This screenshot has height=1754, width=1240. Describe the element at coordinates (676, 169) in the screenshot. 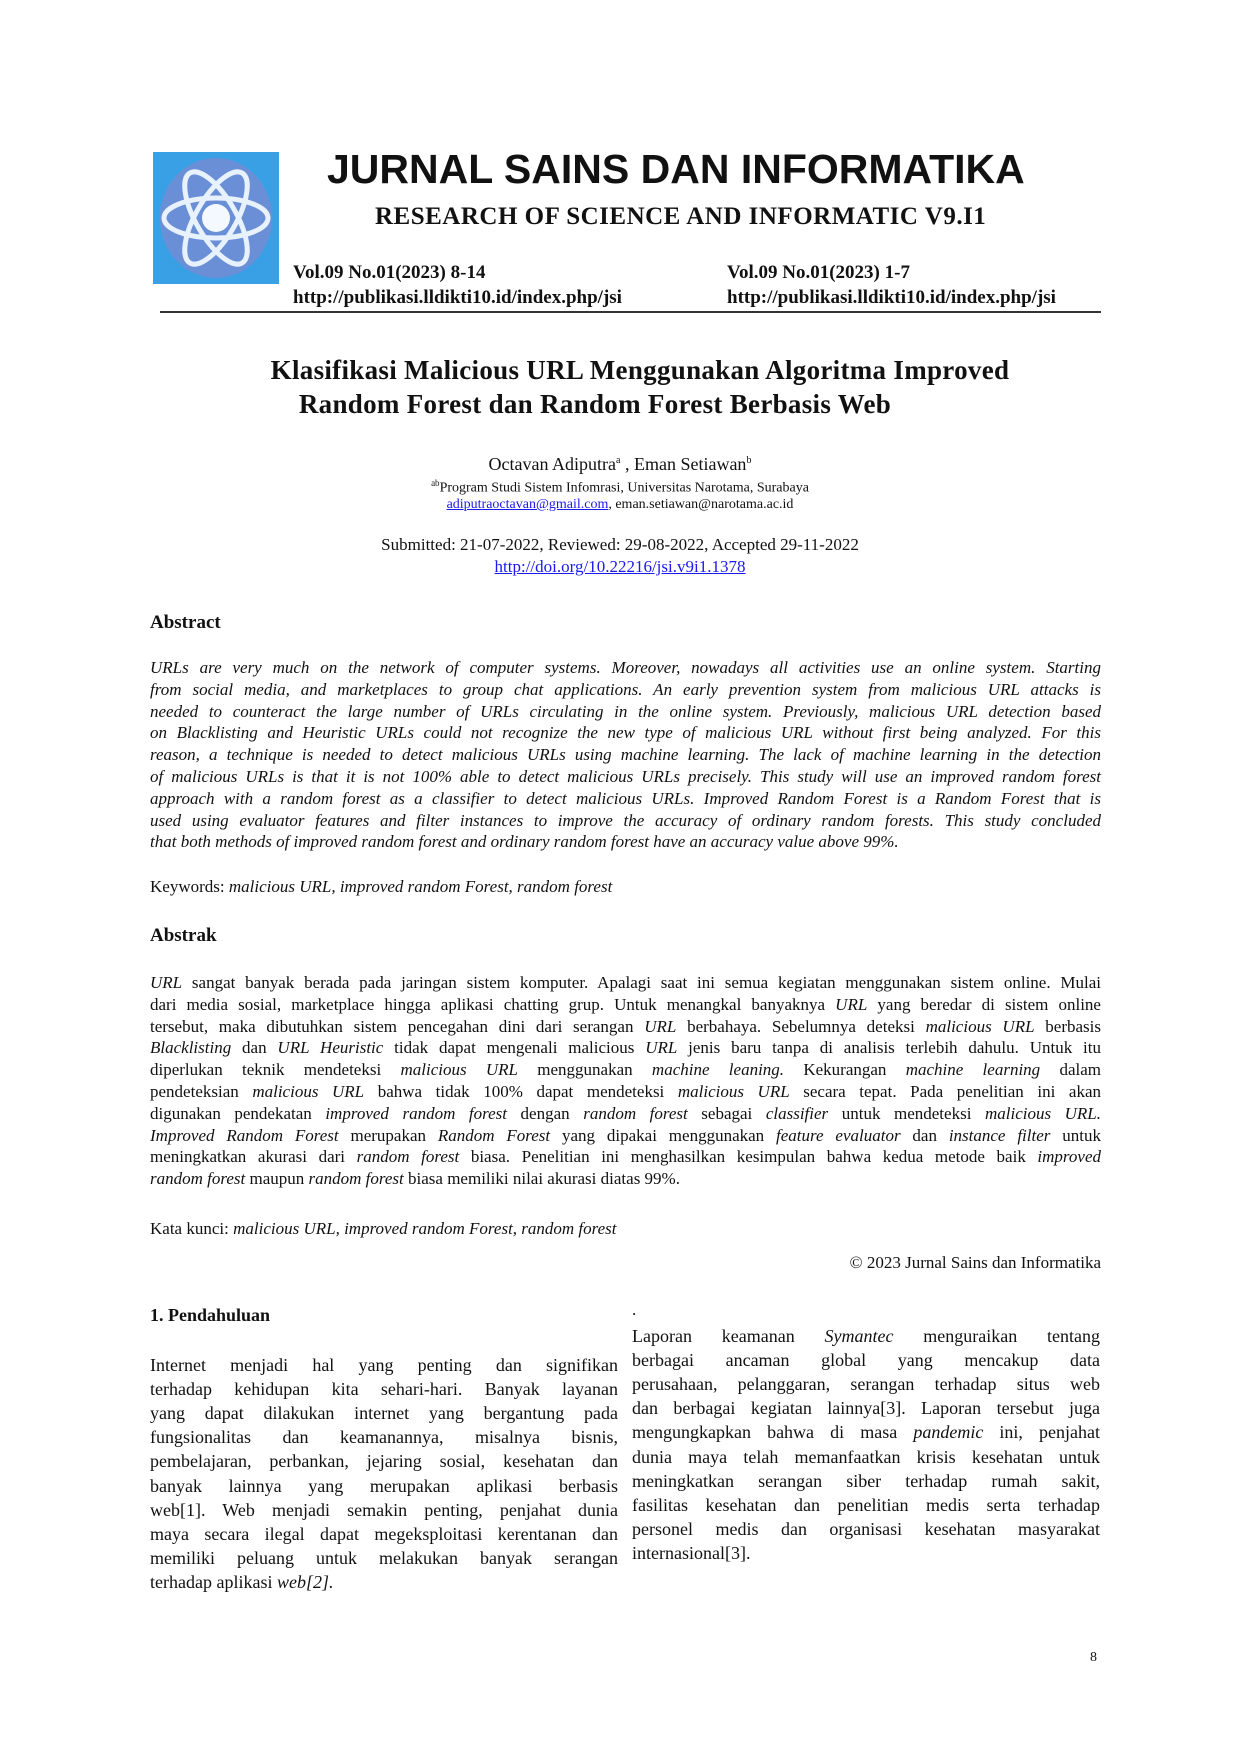

I see `journal-title: JURNAL SAINS DAN INFORMATIKA` at that location.